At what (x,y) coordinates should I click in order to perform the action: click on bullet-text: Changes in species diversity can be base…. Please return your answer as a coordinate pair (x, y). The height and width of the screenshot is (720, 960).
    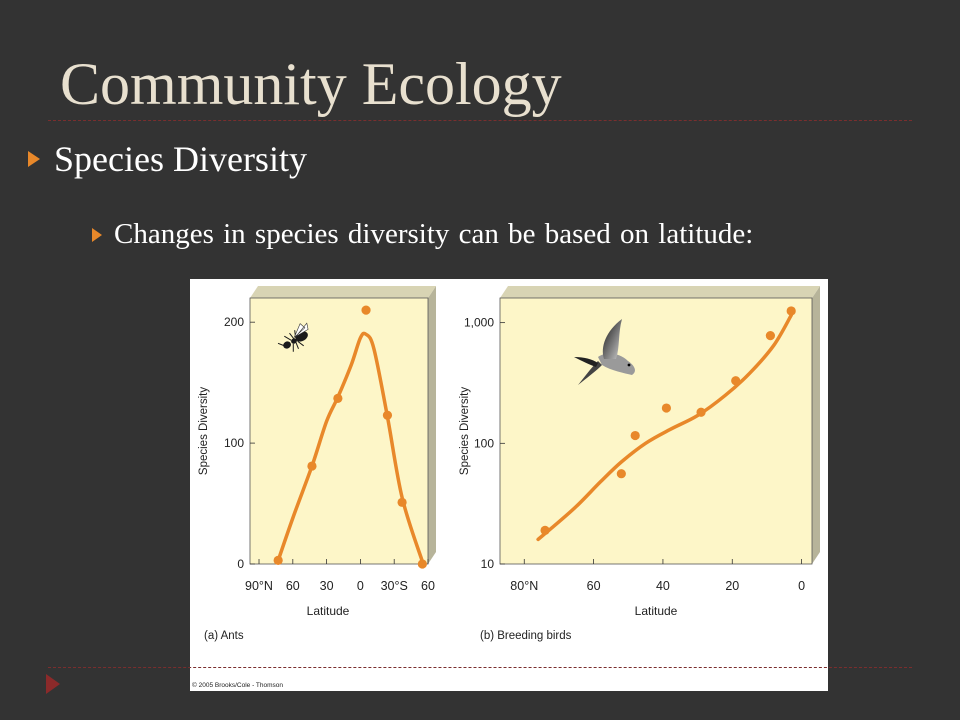
    Looking at the image, I should click on (434, 234).